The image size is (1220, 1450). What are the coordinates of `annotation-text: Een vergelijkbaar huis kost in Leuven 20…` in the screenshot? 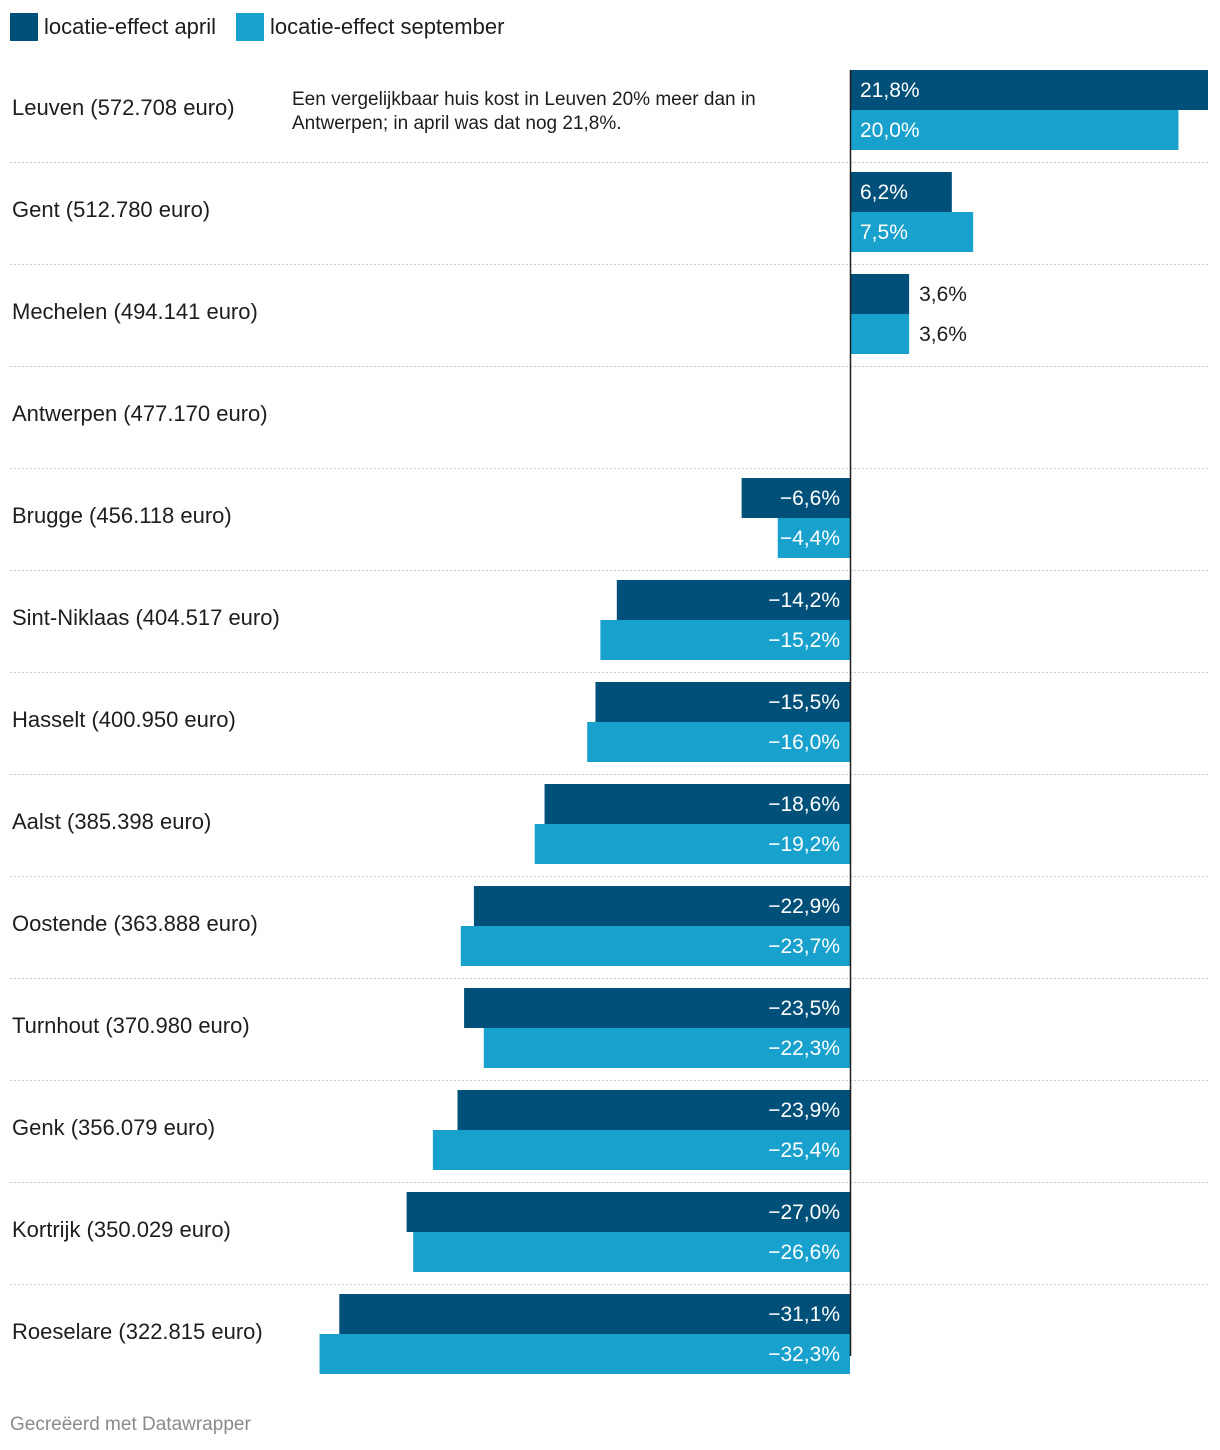 It's located at (524, 111).